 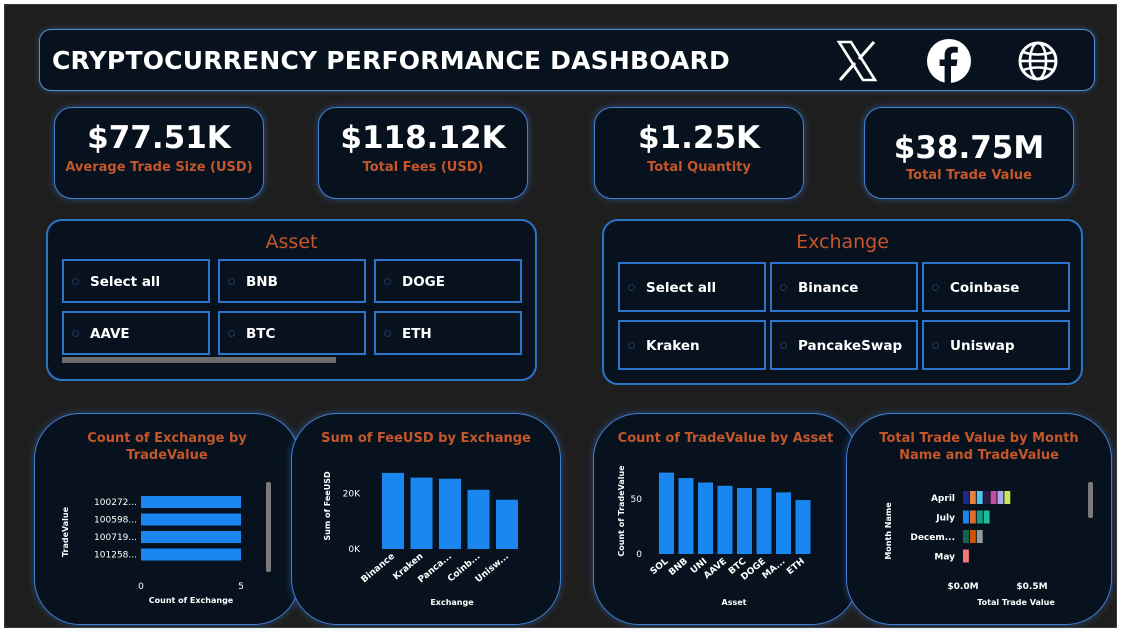 What do you see at coordinates (962, 587) in the screenshot?
I see `x-tick-label: $0.0M` at bounding box center [962, 587].